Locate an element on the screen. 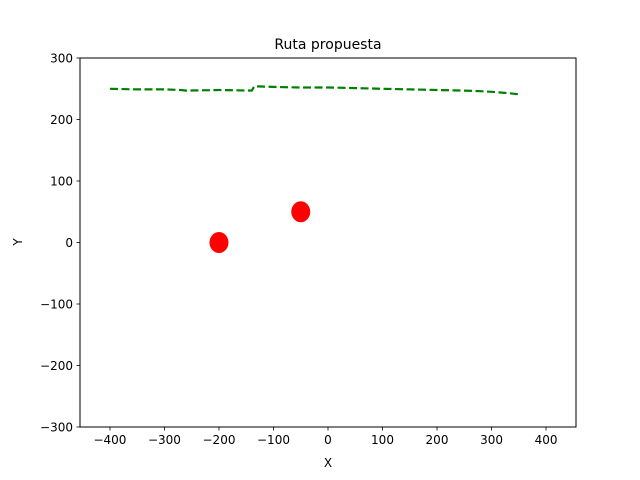  x-axis-ticks: −400 −300 −200 −100 0 100 200 300 400 is located at coordinates (325, 437).